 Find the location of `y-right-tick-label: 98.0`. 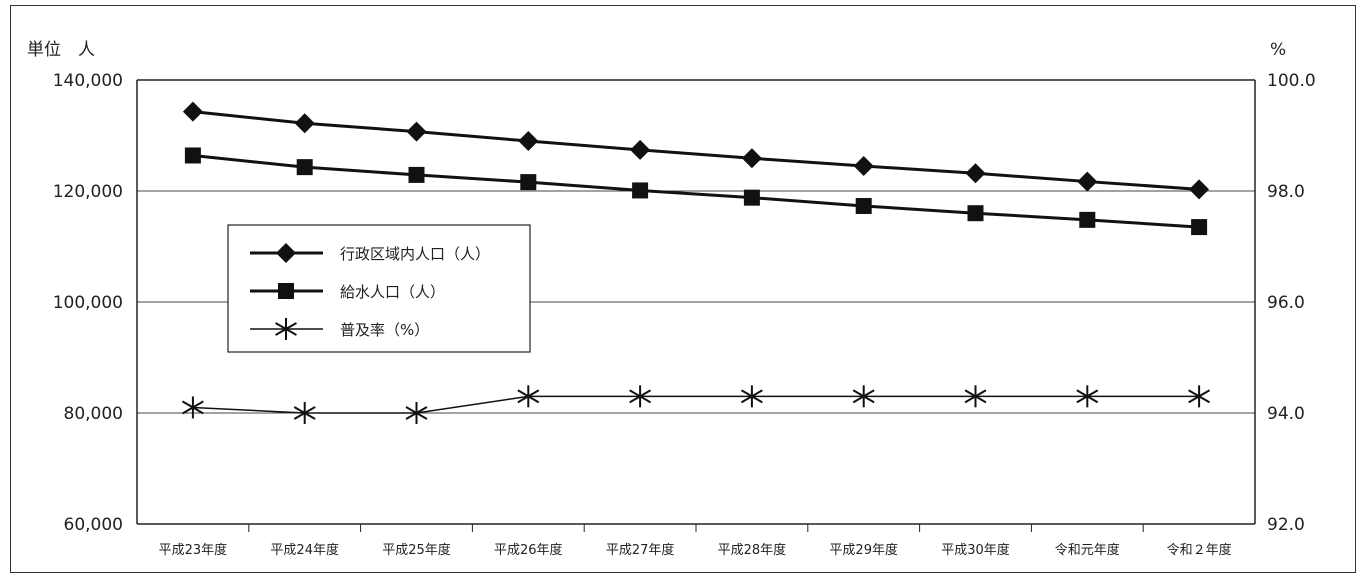

y-right-tick-label: 98.0 is located at coordinates (1286, 192).